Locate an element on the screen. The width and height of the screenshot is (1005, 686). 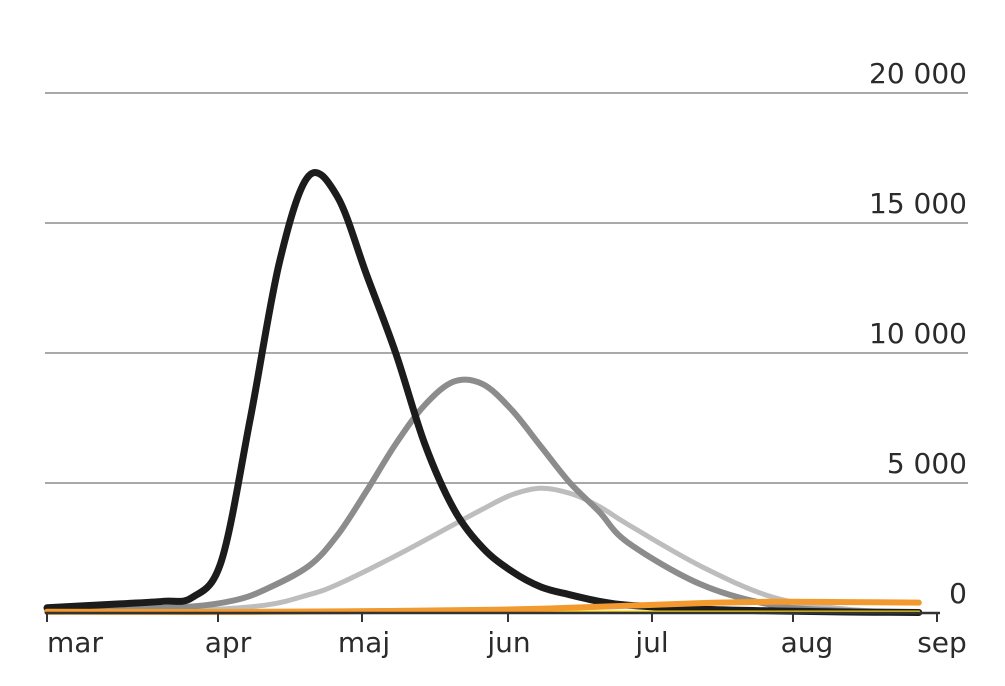
y-axis-labels: 0 5 000 10 000 15 000 20 000 is located at coordinates (918, 333).